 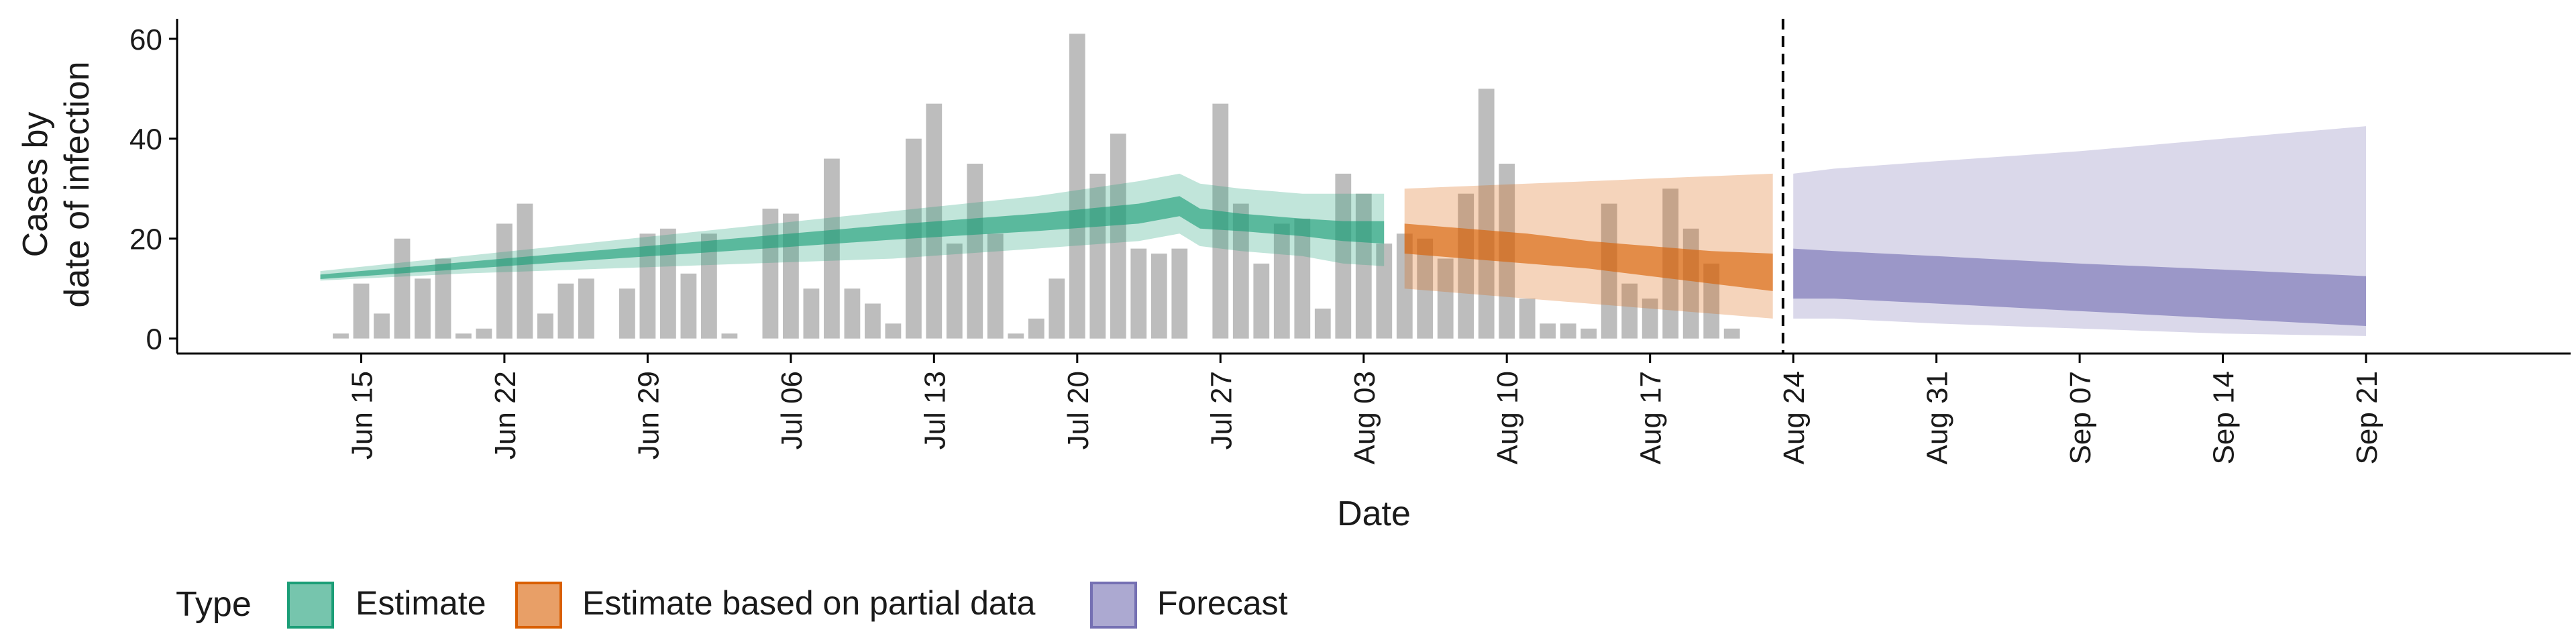 What do you see at coordinates (505, 415) in the screenshot?
I see `x-tick-label: Jun 22` at bounding box center [505, 415].